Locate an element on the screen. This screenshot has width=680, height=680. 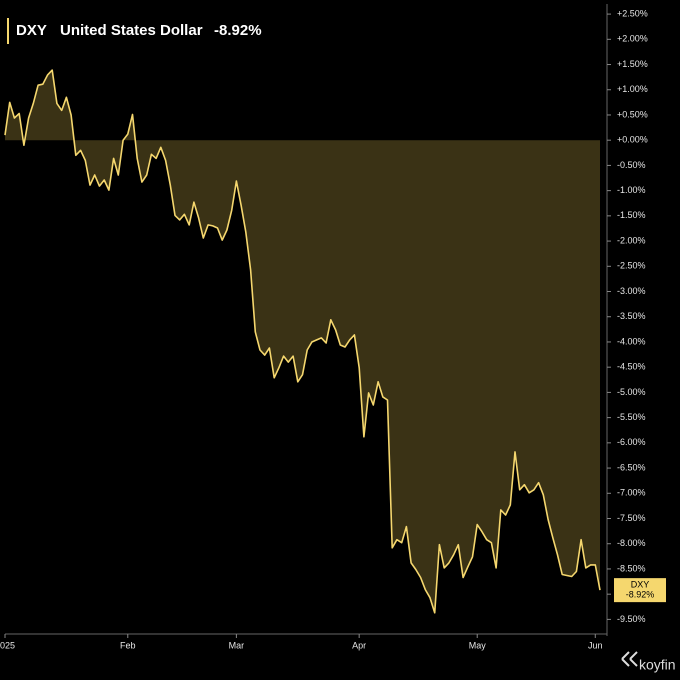
y-tick-label: -6.50% is located at coordinates (631, 467).